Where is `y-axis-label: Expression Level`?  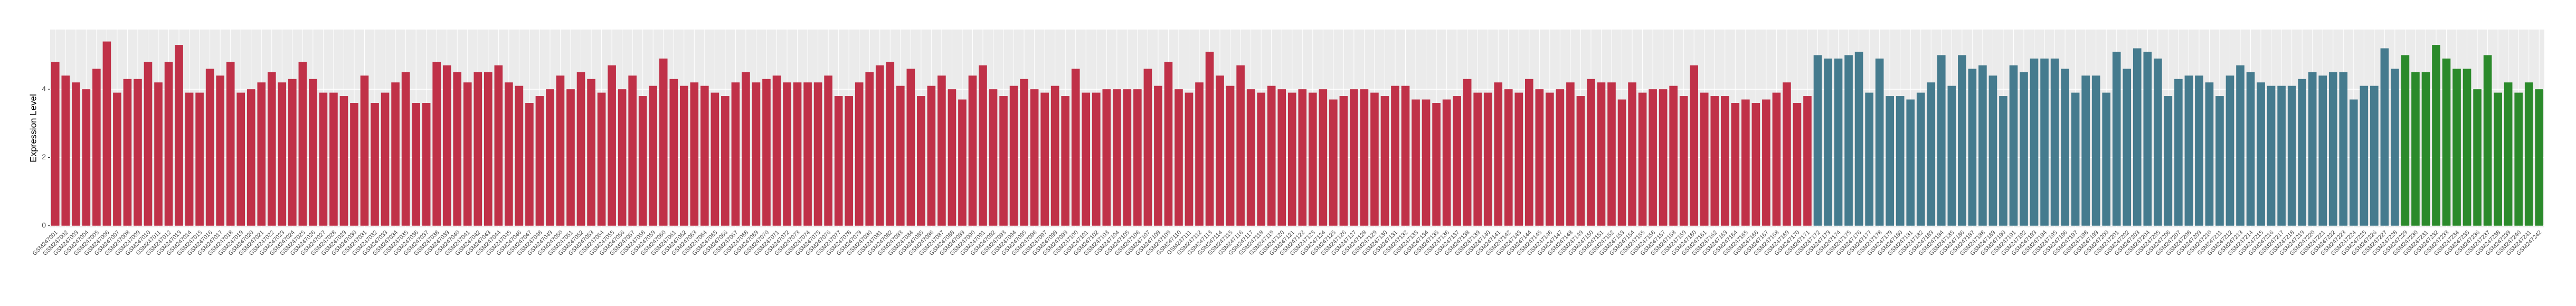 y-axis-label: Expression Level is located at coordinates (33, 128).